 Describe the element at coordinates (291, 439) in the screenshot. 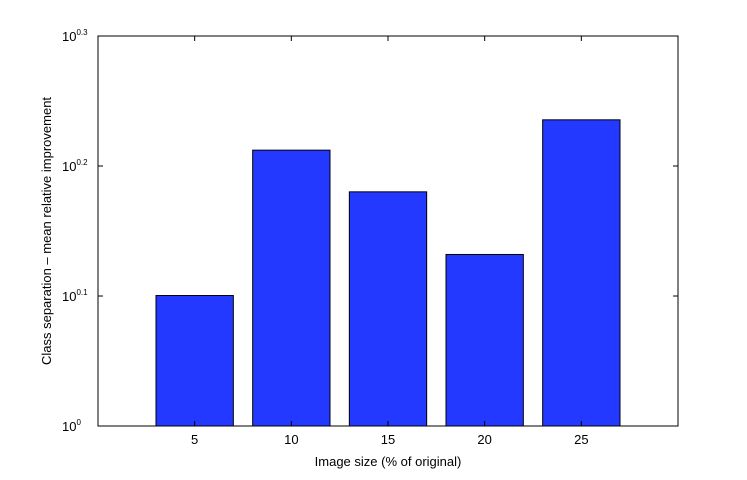

I see `x-tick-label: 10` at that location.